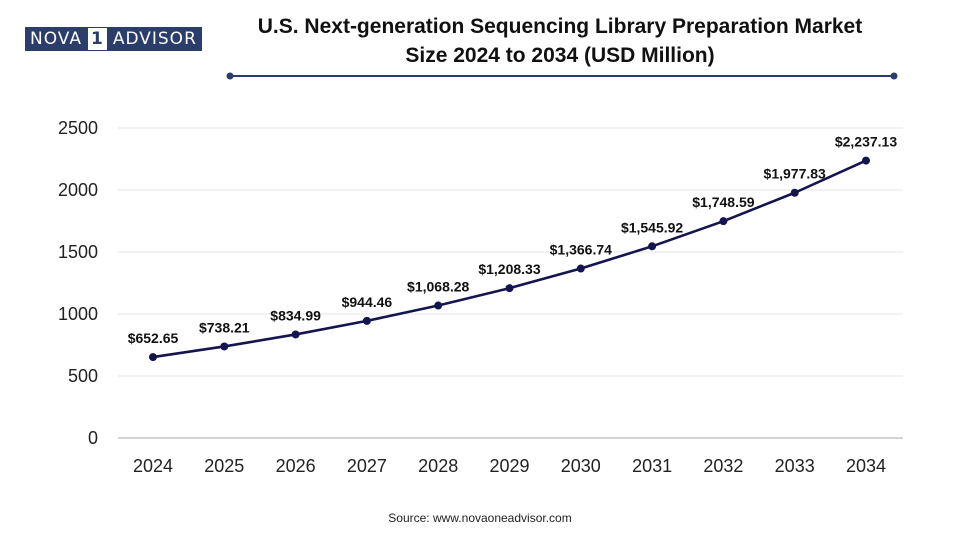 This screenshot has height=540, width=960. I want to click on data-label: $1,748.59, so click(723, 202).